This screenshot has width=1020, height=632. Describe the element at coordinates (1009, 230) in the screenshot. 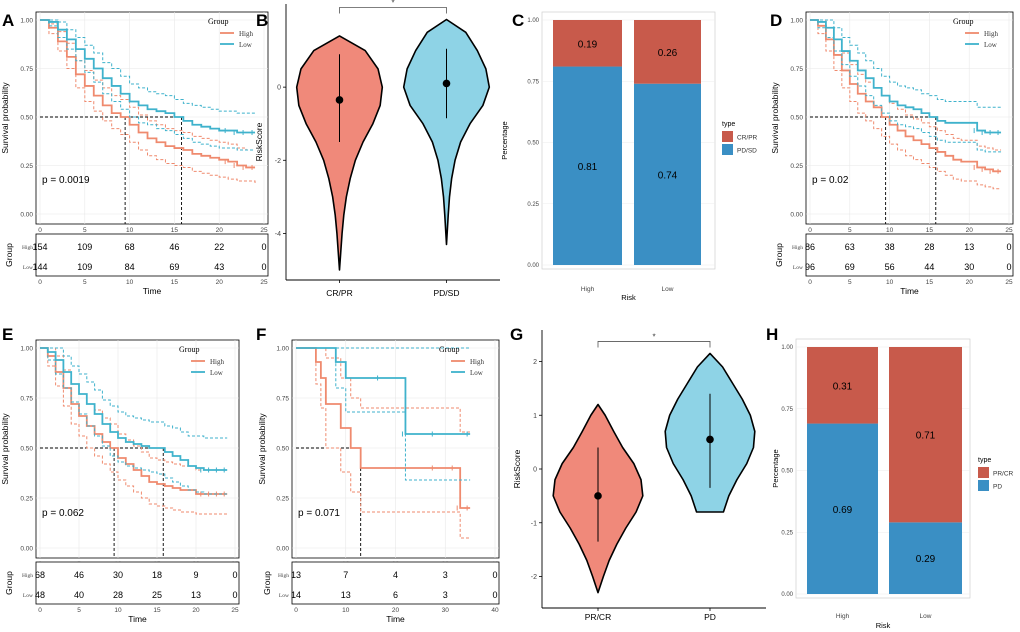

I see `x-tick-label: 25` at that location.